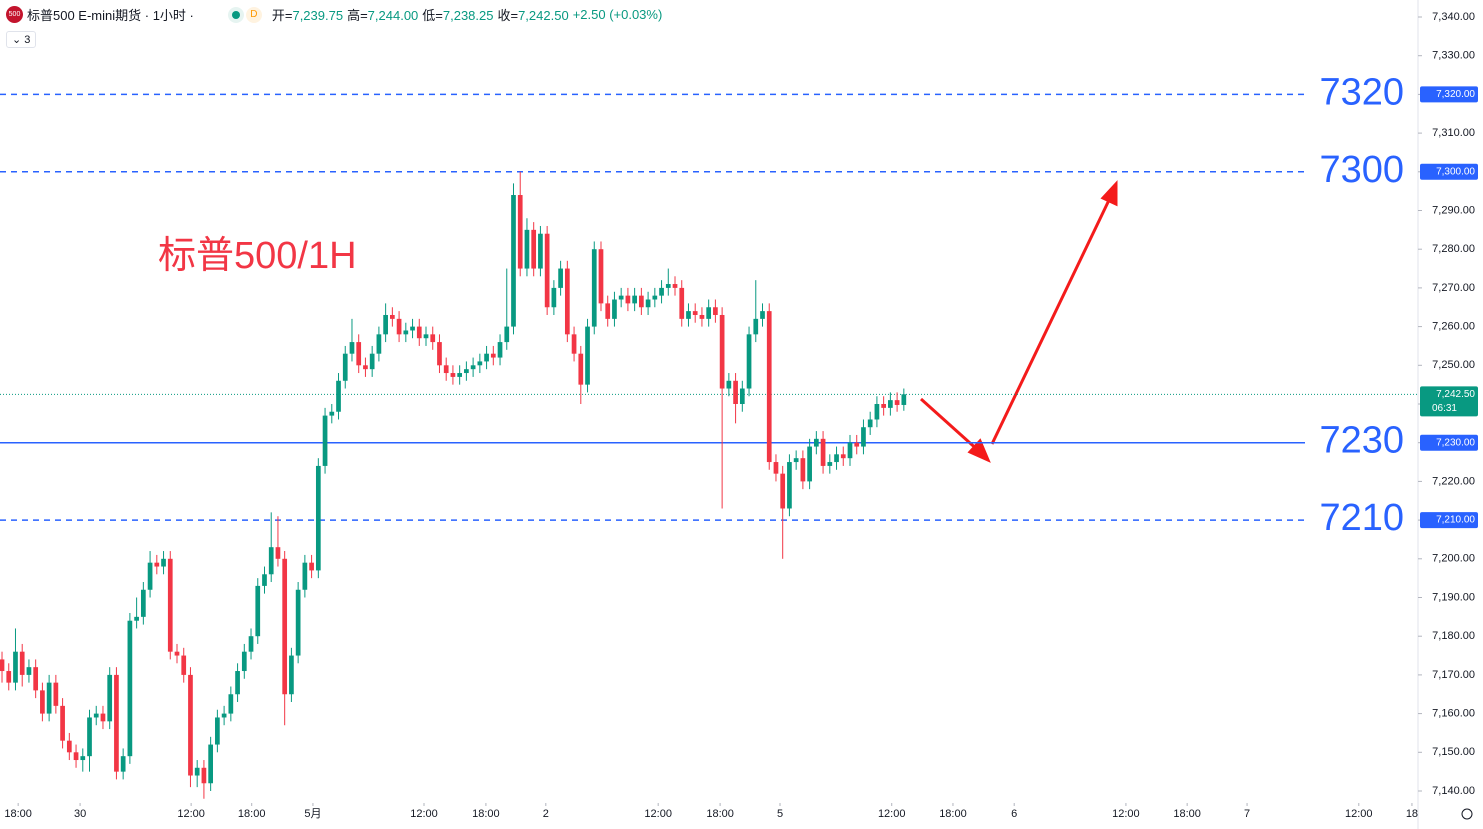 This screenshot has width=1483, height=829. Describe the element at coordinates (508, 15) in the screenshot. I see `legend-label: 收=` at that location.